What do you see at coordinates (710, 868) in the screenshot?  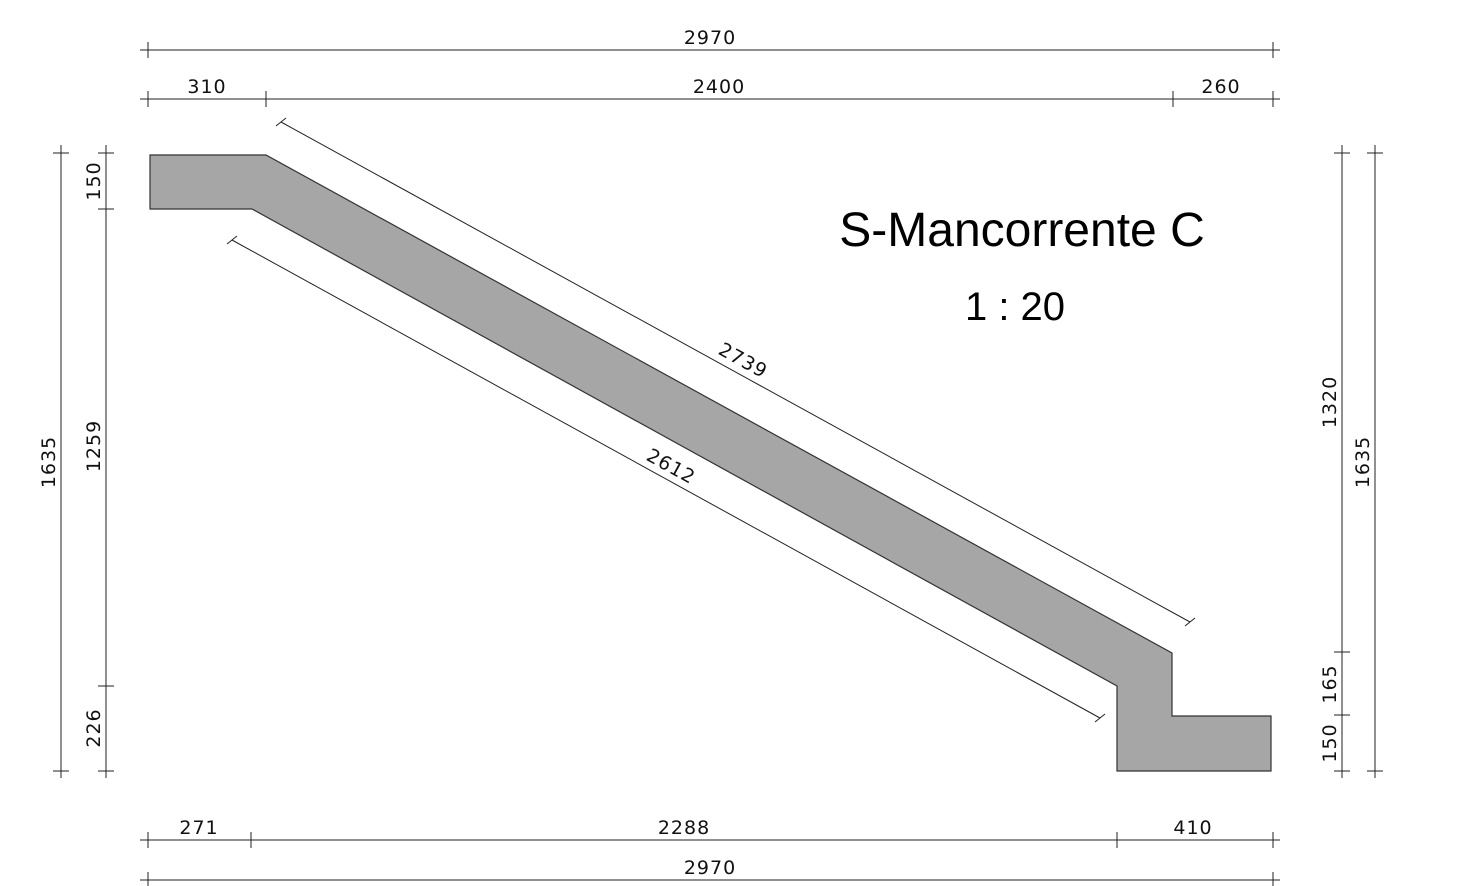 I see `dim-bottom-total-label: 2970` at bounding box center [710, 868].